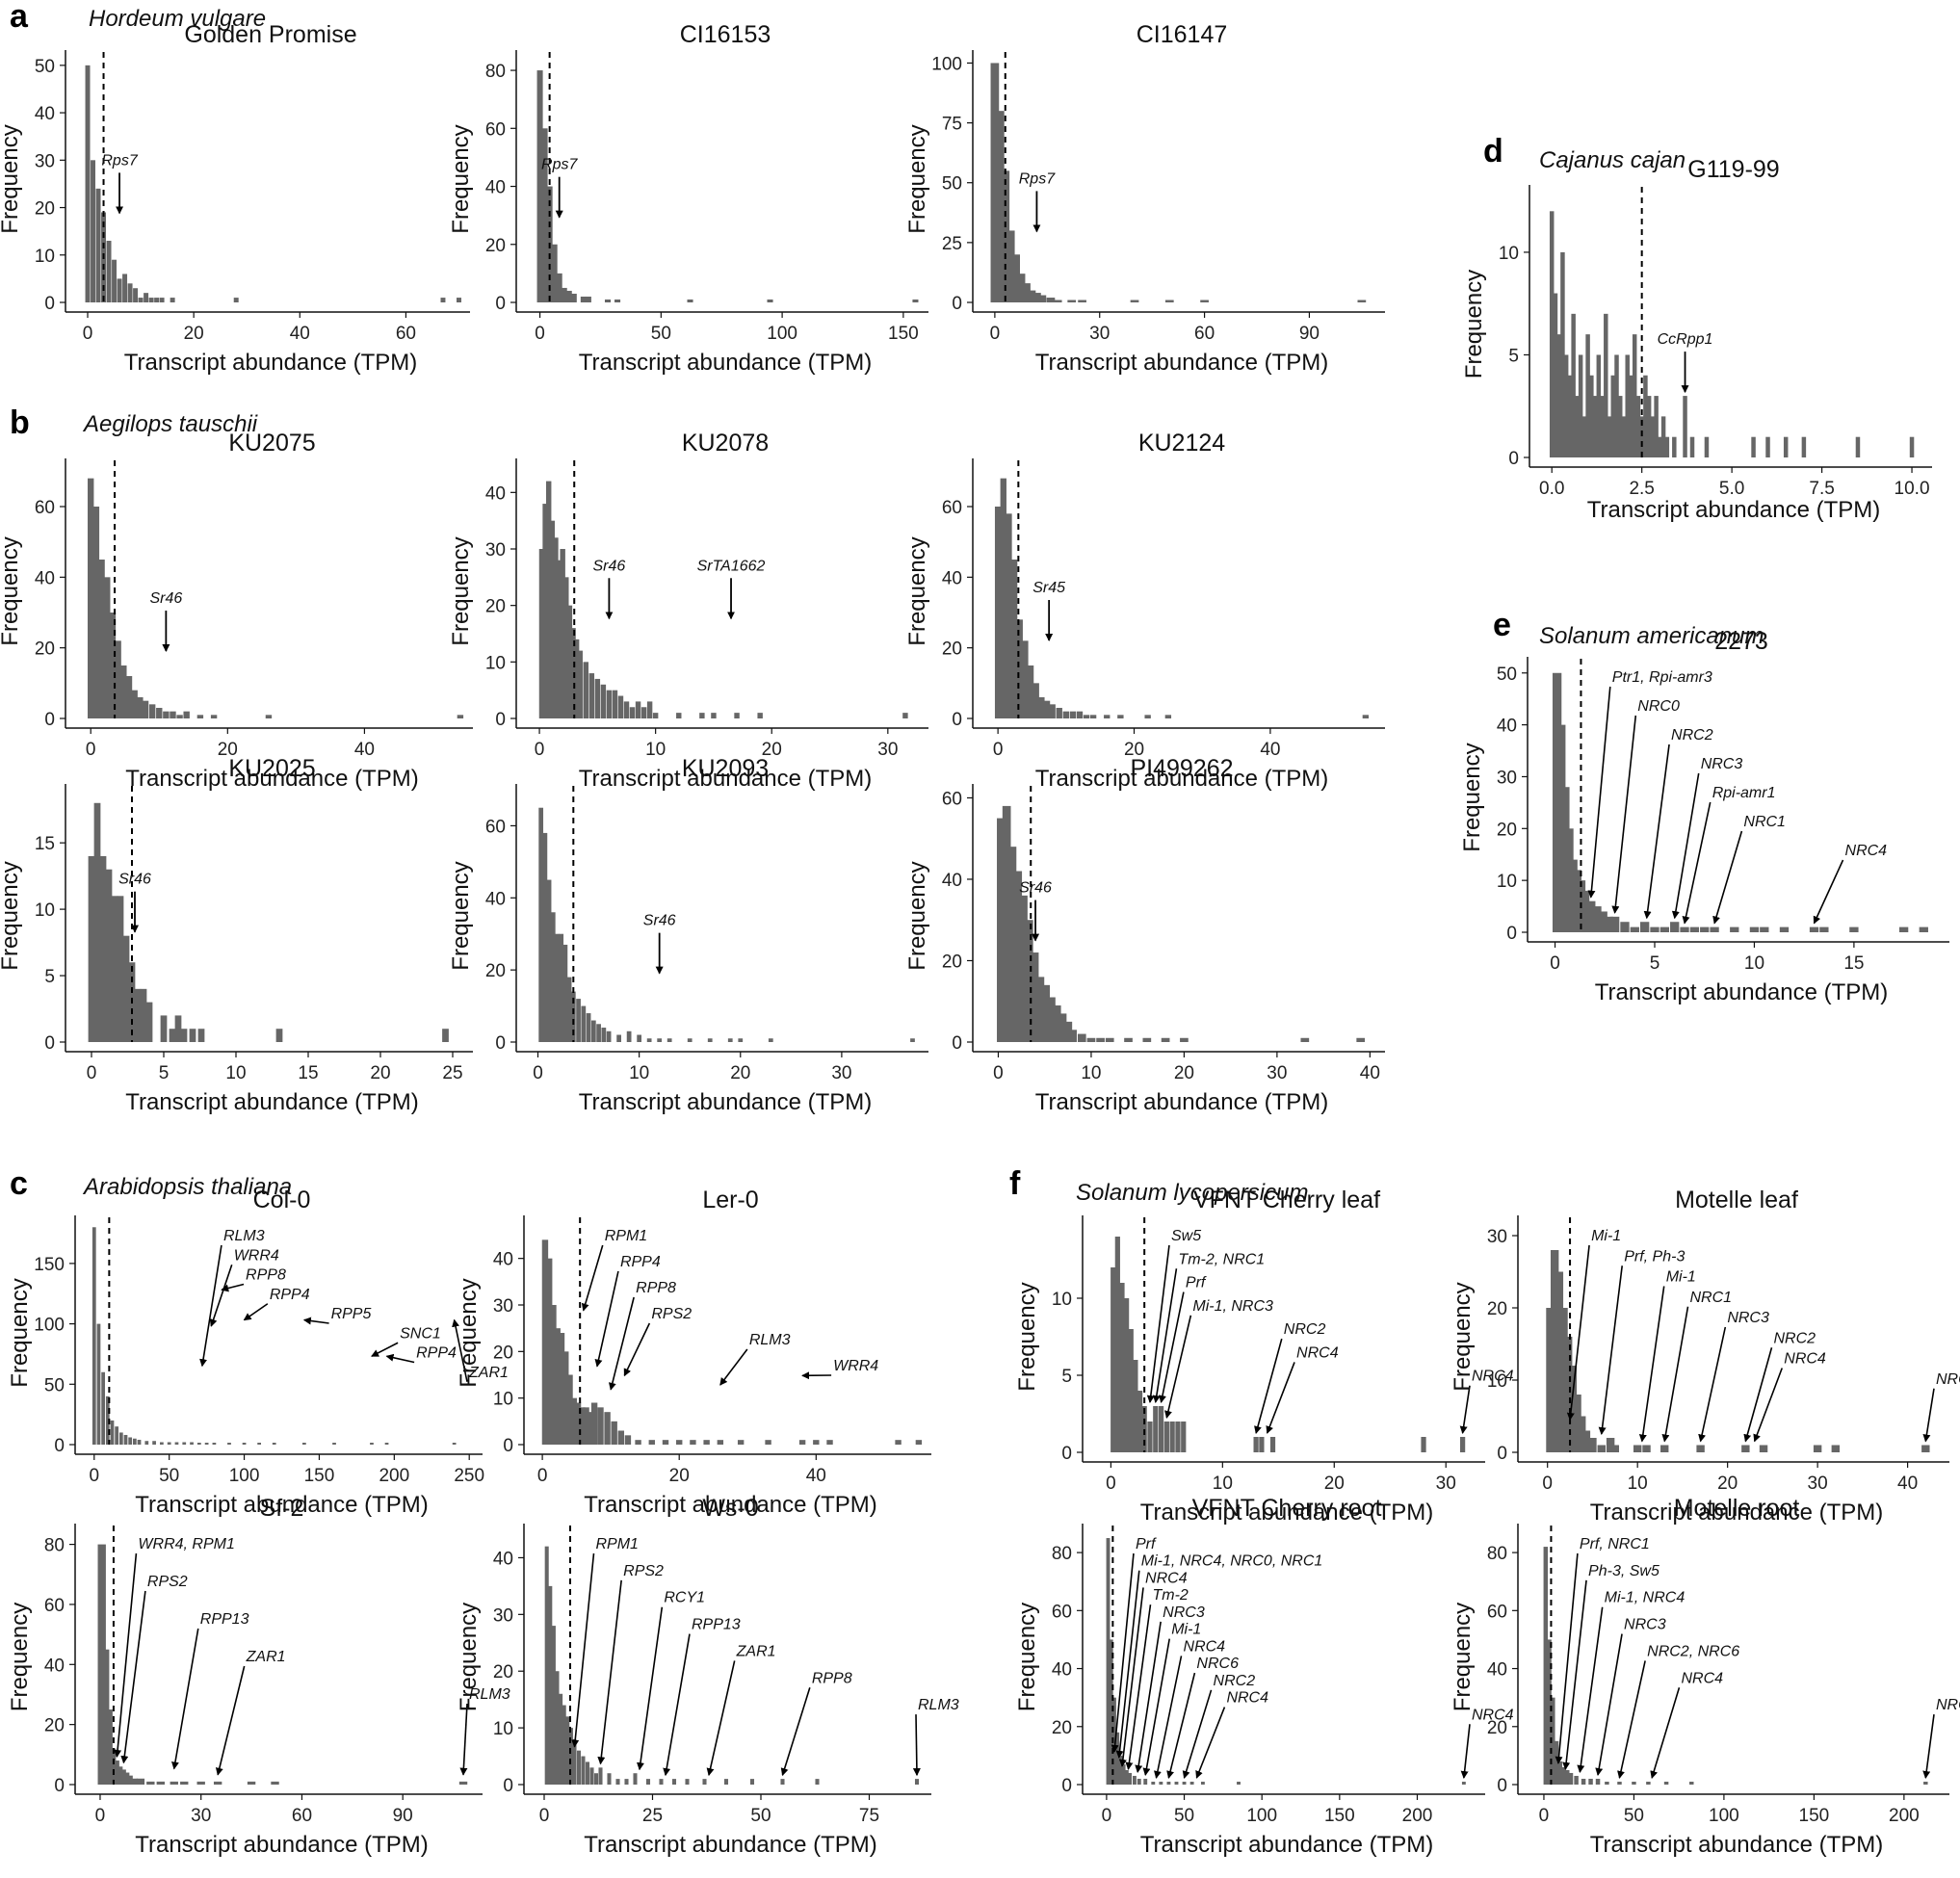 The image size is (1960, 1878). Describe the element at coordinates (1904, 1816) in the screenshot. I see `x-tick-label: 200` at that location.